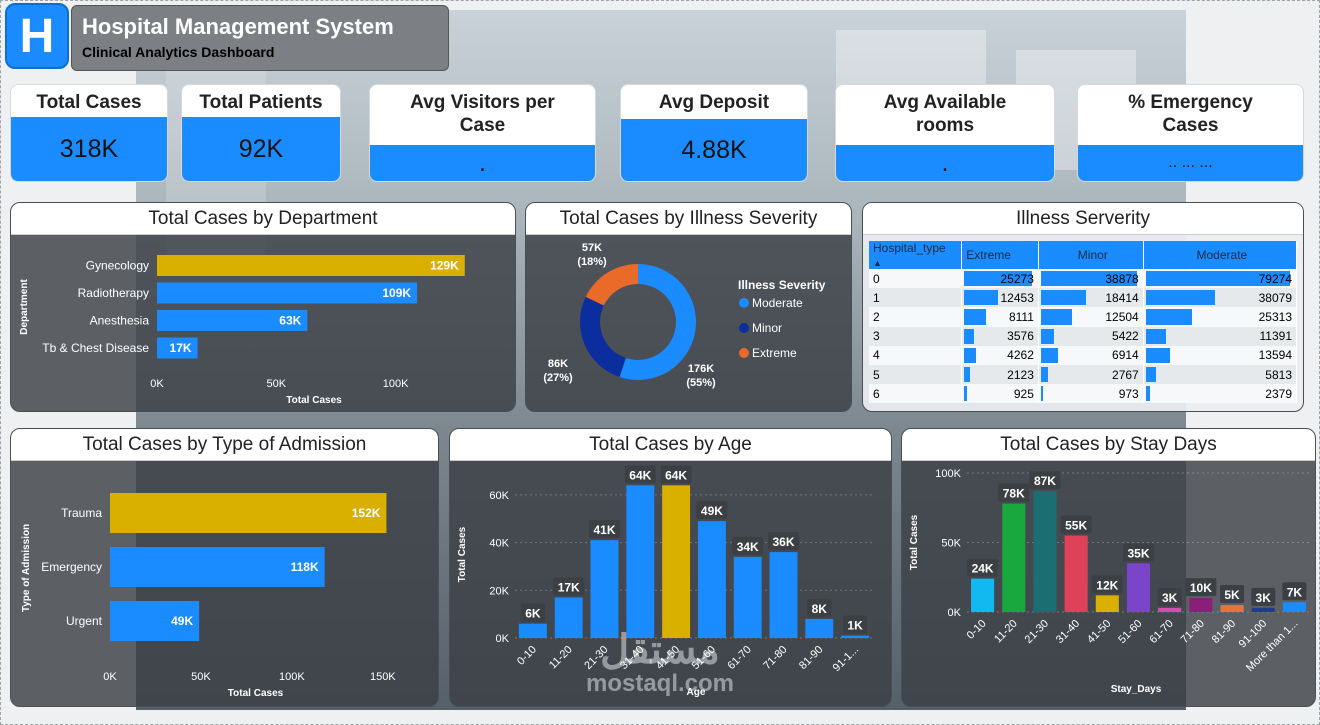  Describe the element at coordinates (533, 614) in the screenshot. I see `data-label: 6K` at that location.